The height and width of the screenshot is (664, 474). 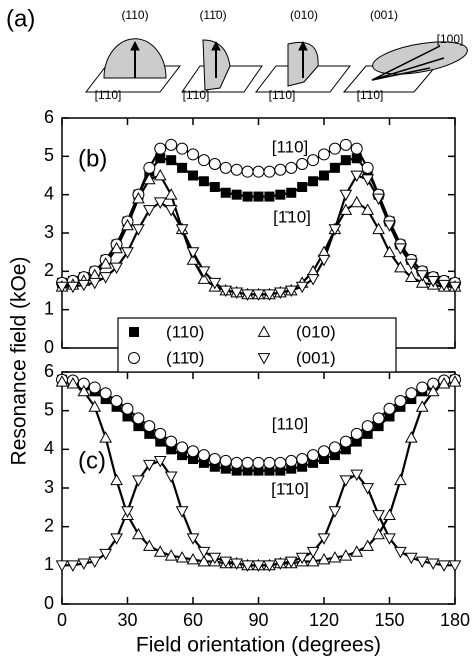 What do you see at coordinates (324, 620) in the screenshot?
I see `x-tick-label: 120` at bounding box center [324, 620].